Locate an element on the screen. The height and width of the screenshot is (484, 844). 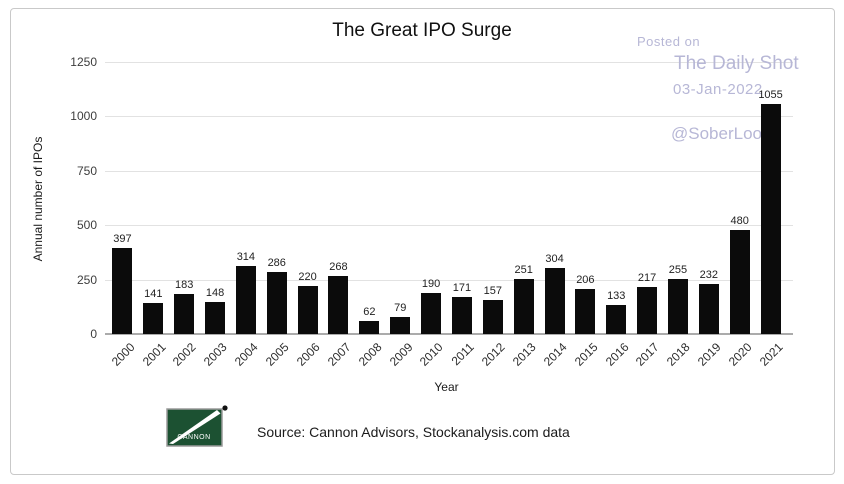
y-tick-label: 250 is located at coordinates (86, 279).